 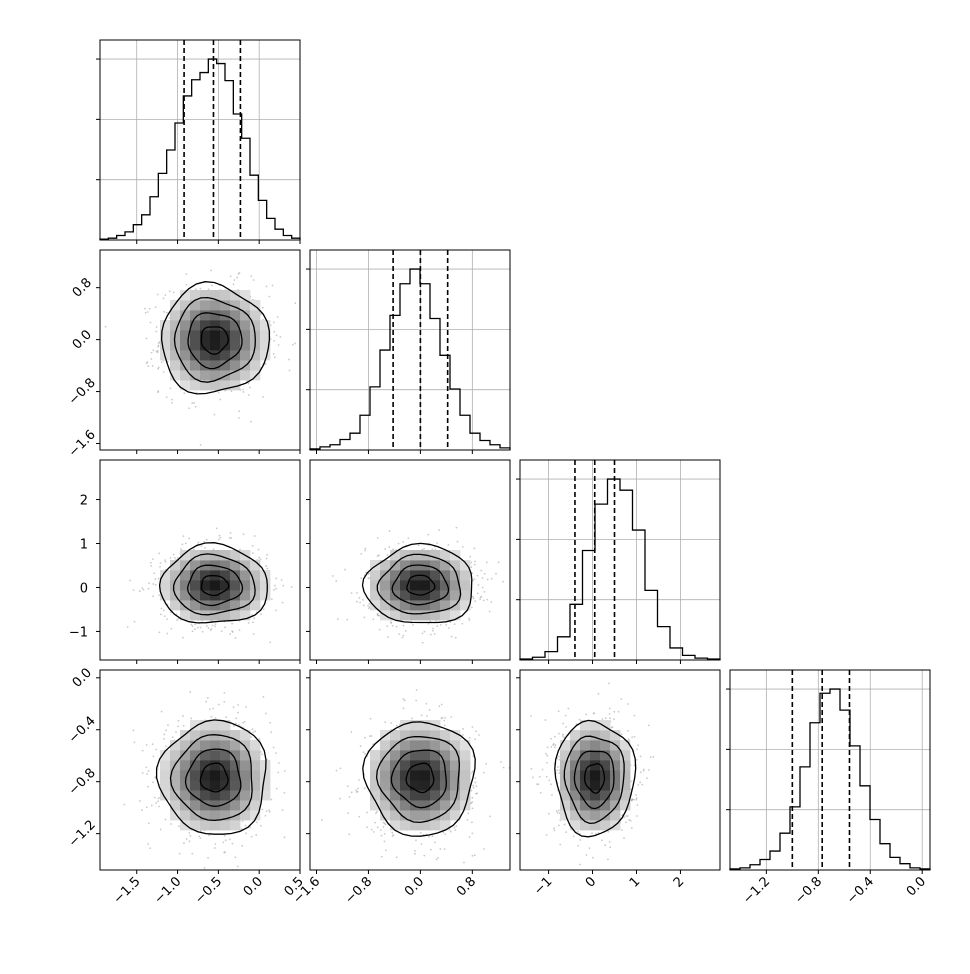 What do you see at coordinates (591, 882) in the screenshot?
I see `x-tick-label: 0` at bounding box center [591, 882].